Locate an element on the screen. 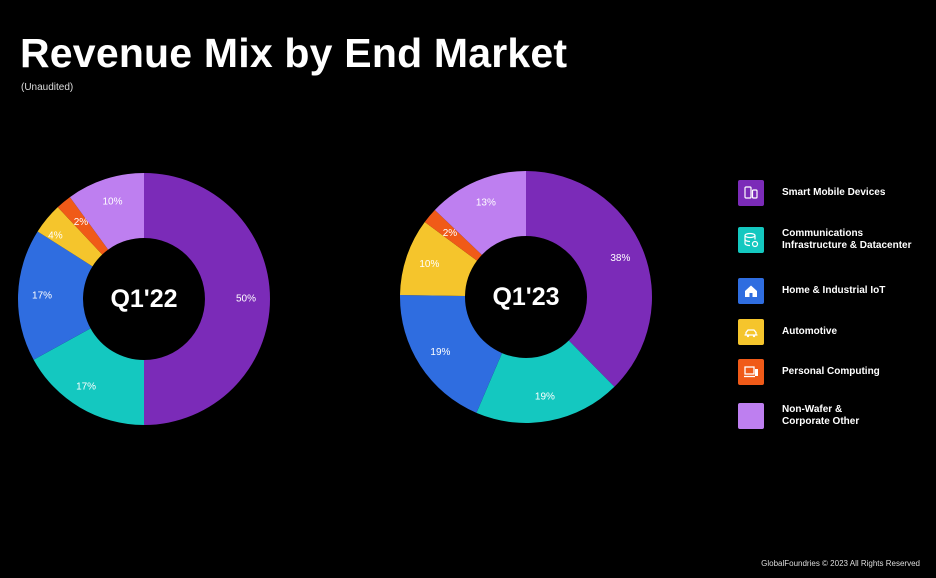 This screenshot has width=936, height=578. donut-center-label: Q1'23 is located at coordinates (525, 297).